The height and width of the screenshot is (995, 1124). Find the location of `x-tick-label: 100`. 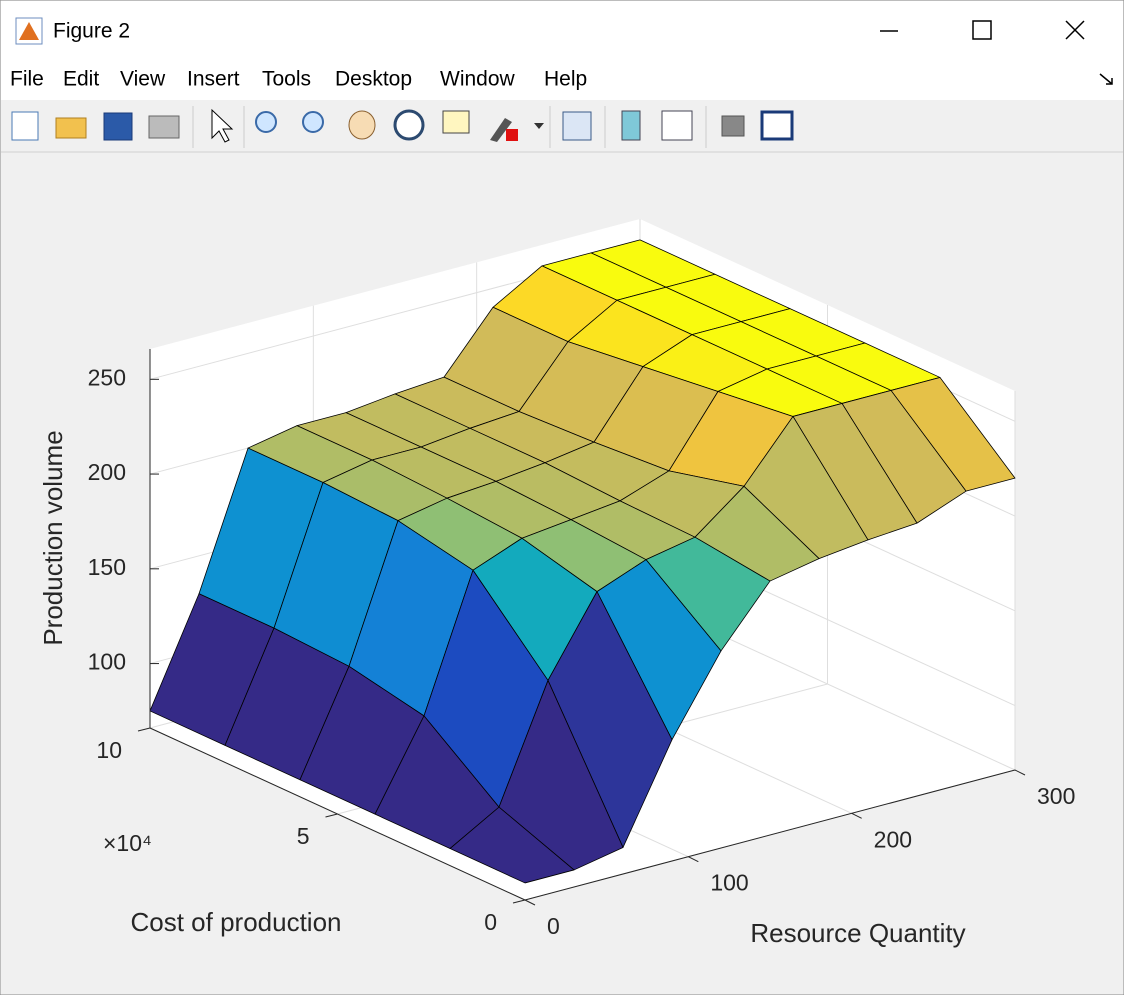

x-tick-label: 100 is located at coordinates (729, 883).